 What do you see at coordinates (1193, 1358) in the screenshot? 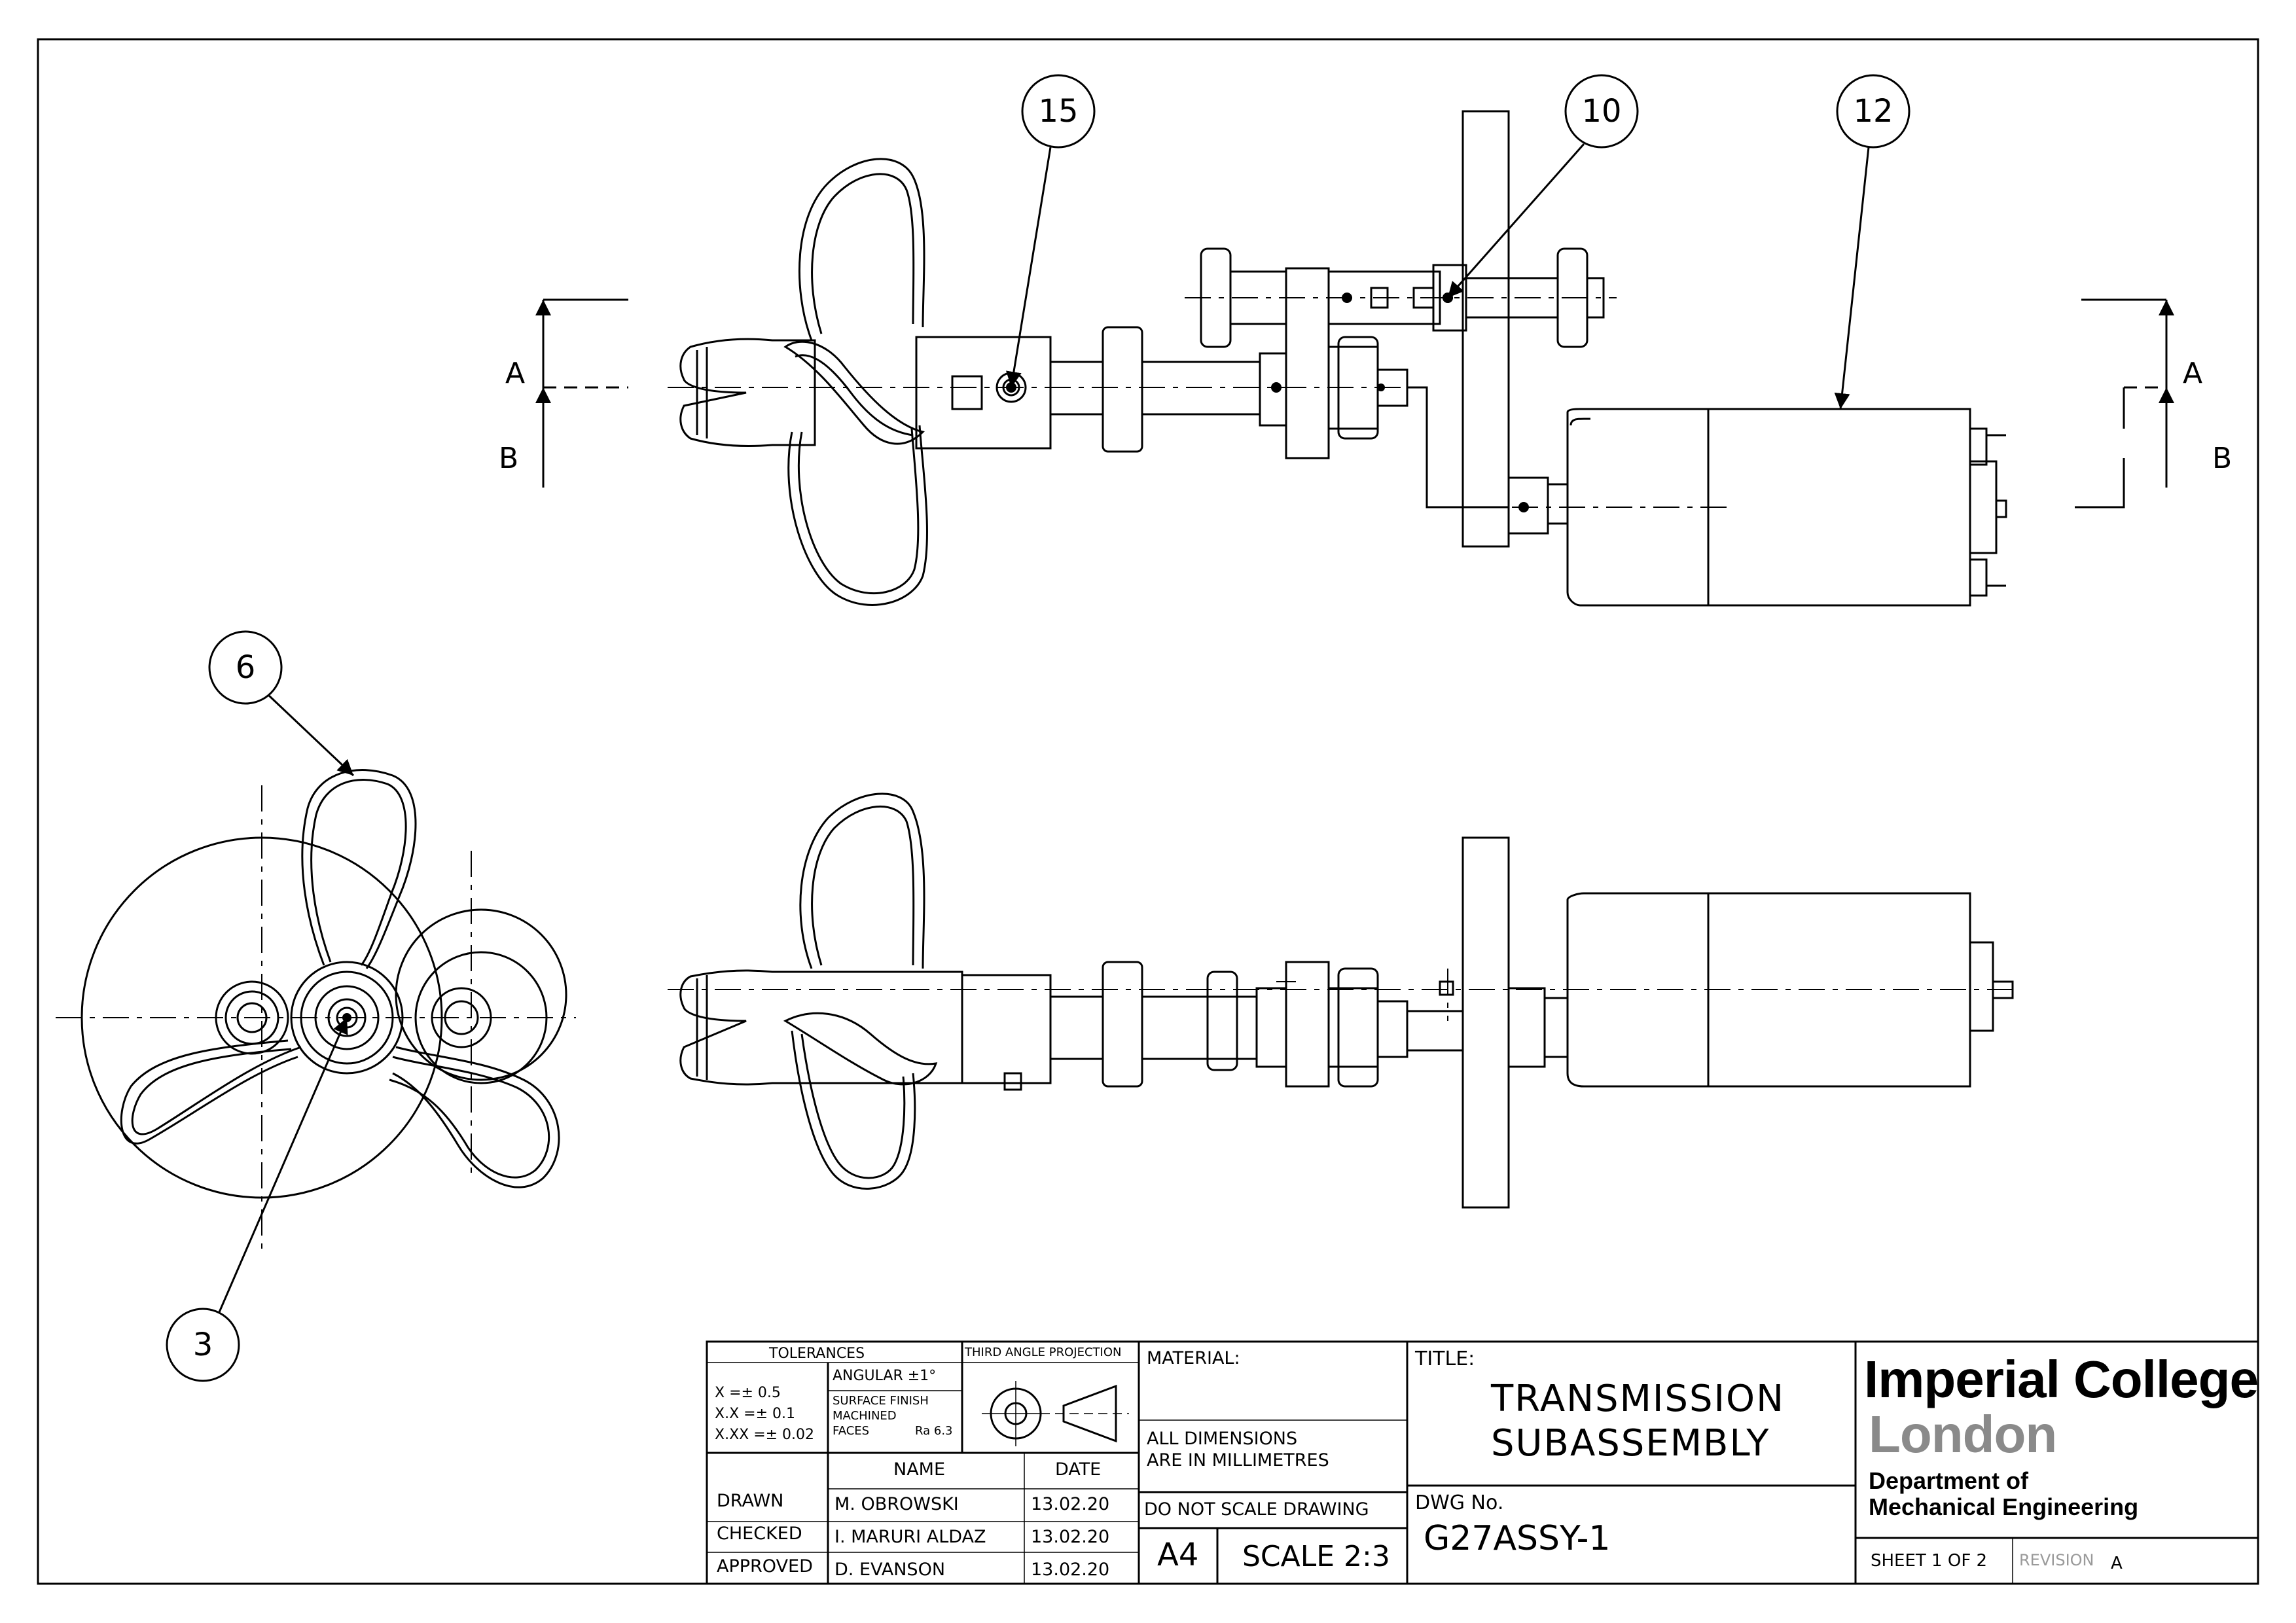
I see `material-label: MATERIAL:` at bounding box center [1193, 1358].